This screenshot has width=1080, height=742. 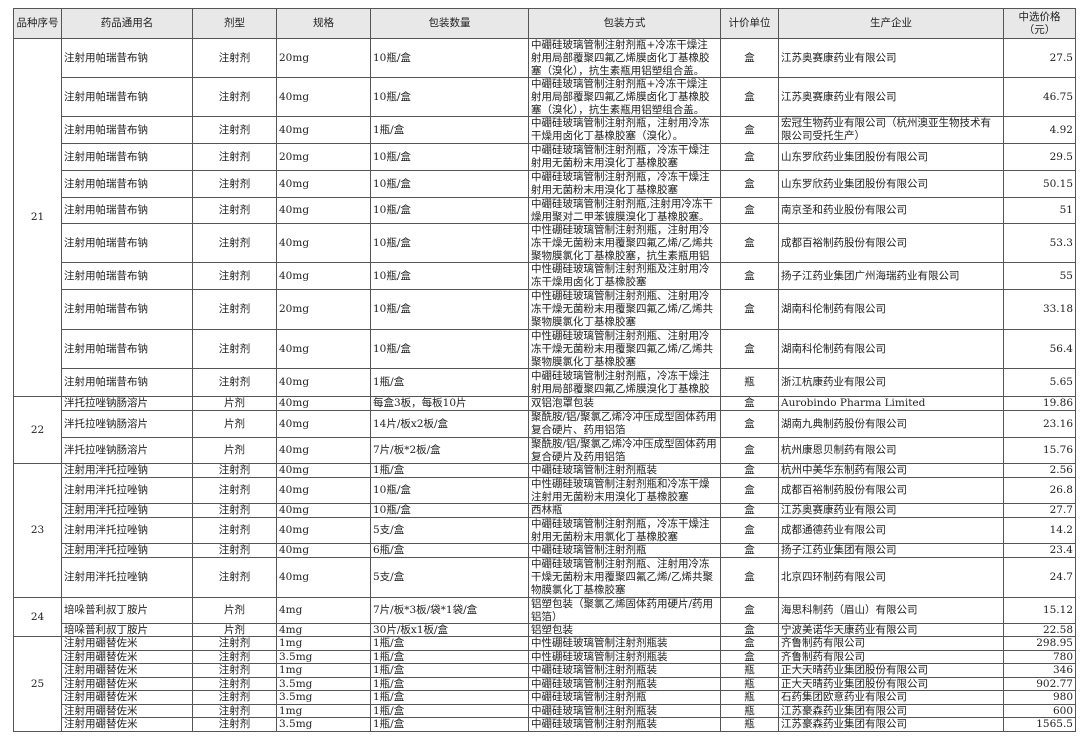 What do you see at coordinates (1062, 657) in the screenshot?
I see `price-text: 780` at bounding box center [1062, 657].